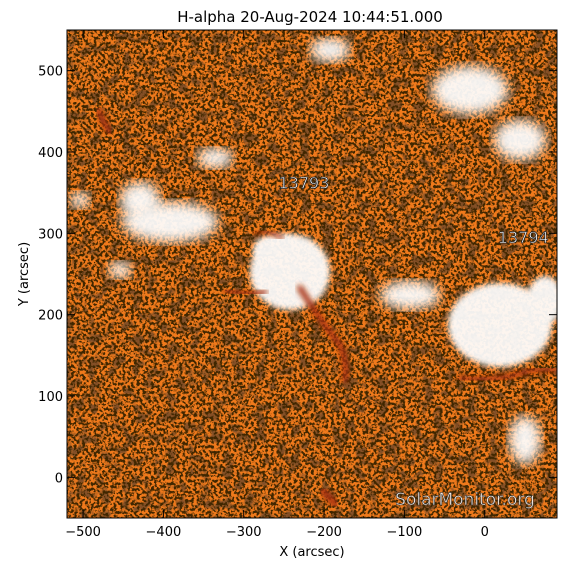 Image resolution: width=564 pixels, height=568 pixels. What do you see at coordinates (525, 440) in the screenshot?
I see `plage-right-lower` at bounding box center [525, 440].